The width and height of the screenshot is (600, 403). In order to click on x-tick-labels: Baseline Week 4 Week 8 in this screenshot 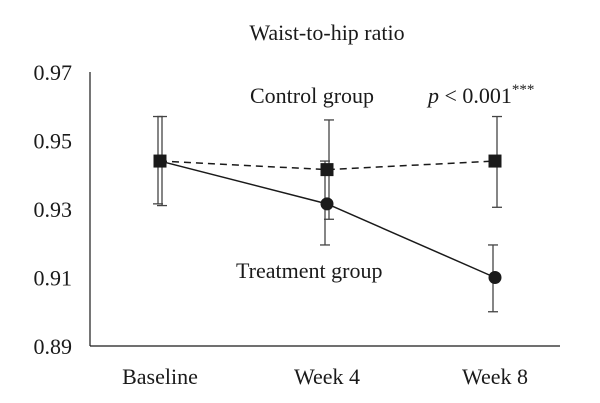, I will do `click(325, 376)`.